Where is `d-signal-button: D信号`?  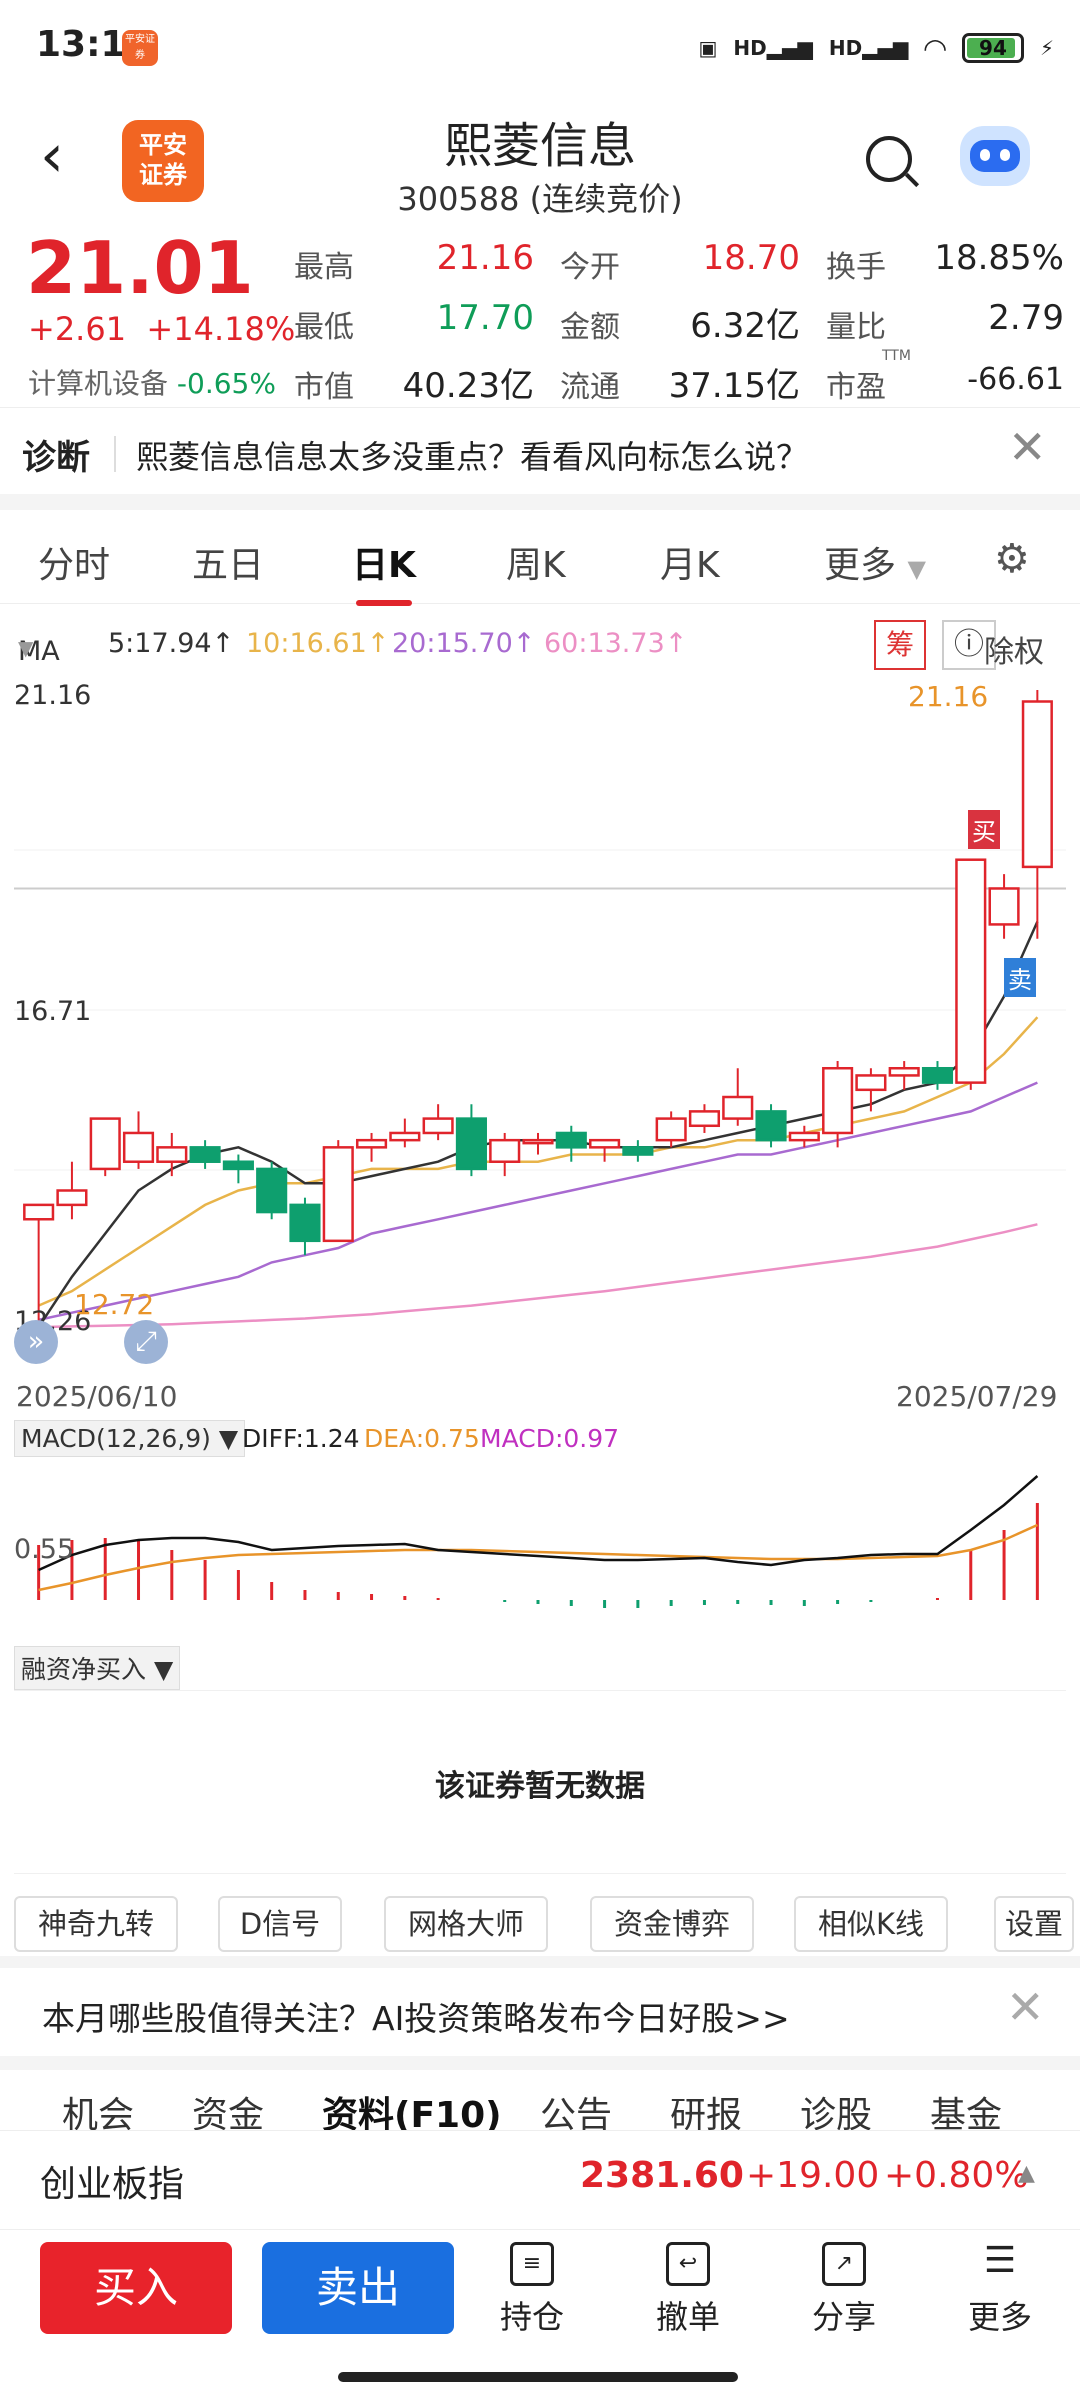
d-signal-button: D信号 is located at coordinates (280, 1924).